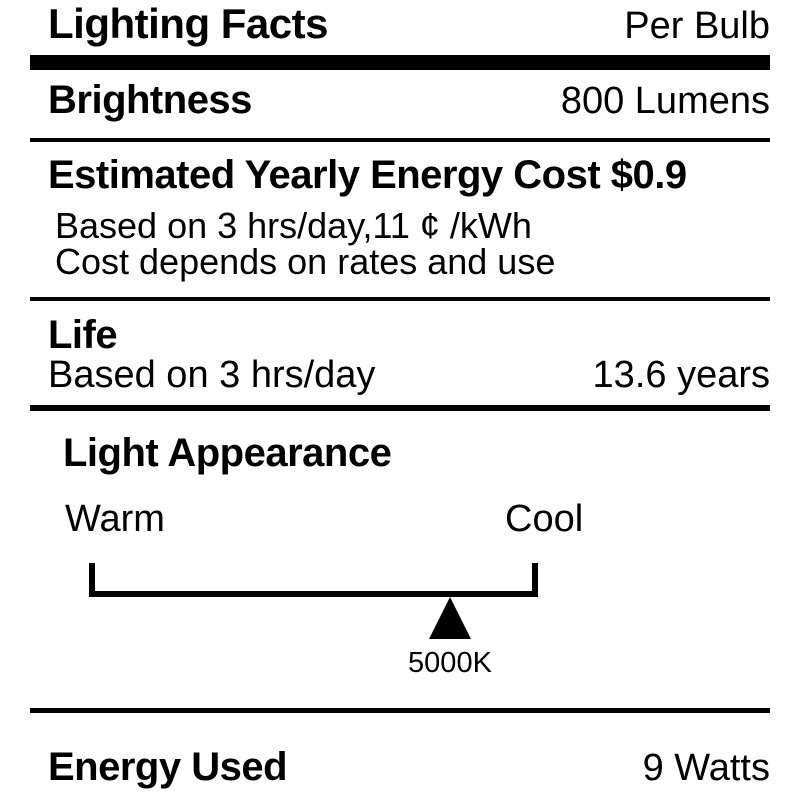  Describe the element at coordinates (168, 767) in the screenshot. I see `energy-used-label: Energy Used` at that location.